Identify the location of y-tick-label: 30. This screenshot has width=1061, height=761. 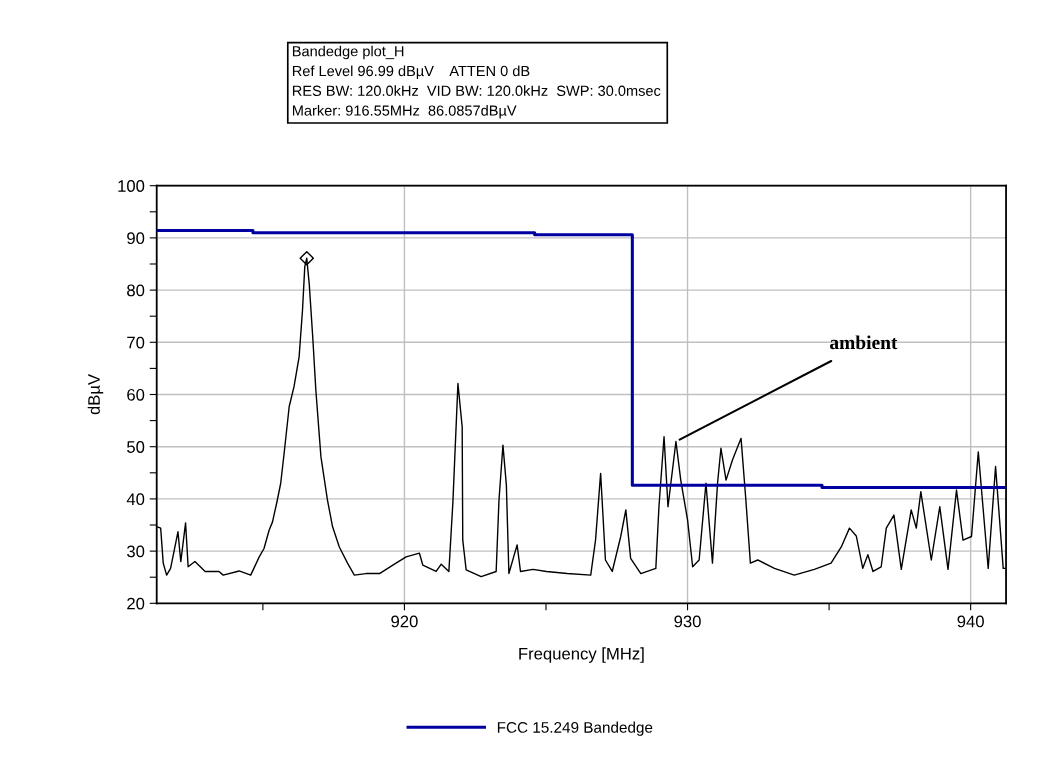
(136, 551).